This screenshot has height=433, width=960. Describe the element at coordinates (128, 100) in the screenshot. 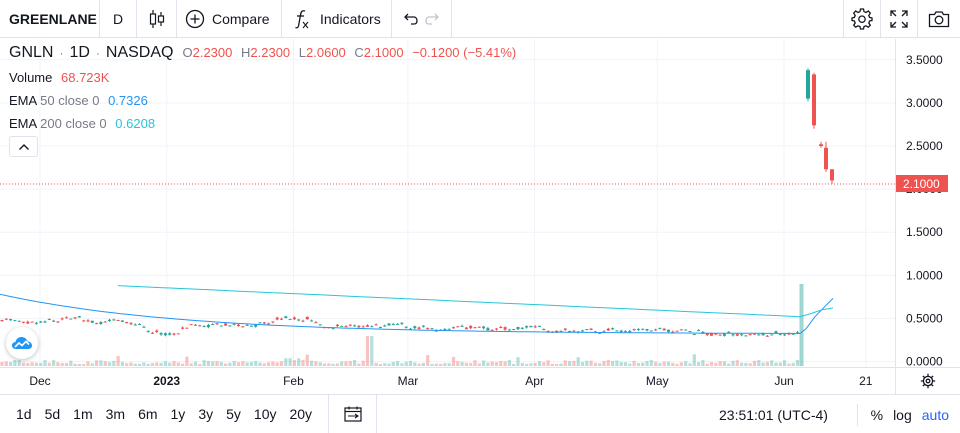

I see `ema50-value: 0.7326` at that location.